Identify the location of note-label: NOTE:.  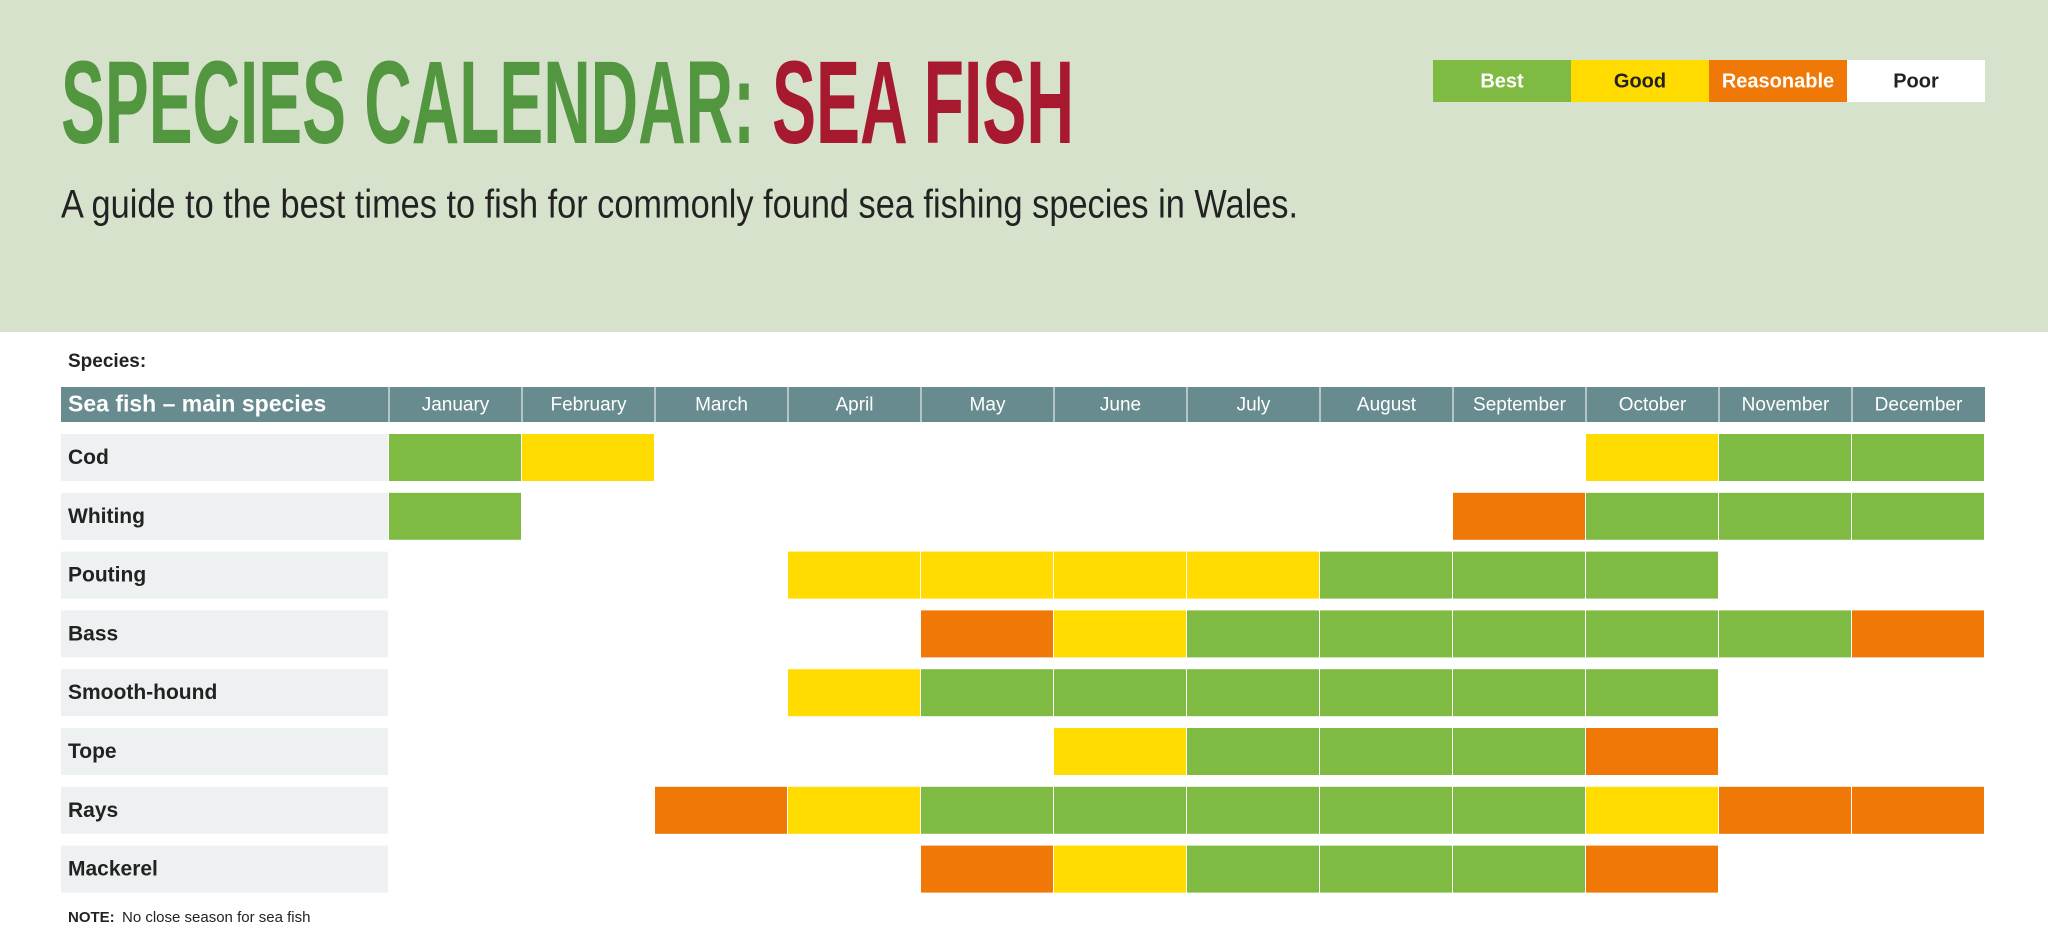
(91, 917).